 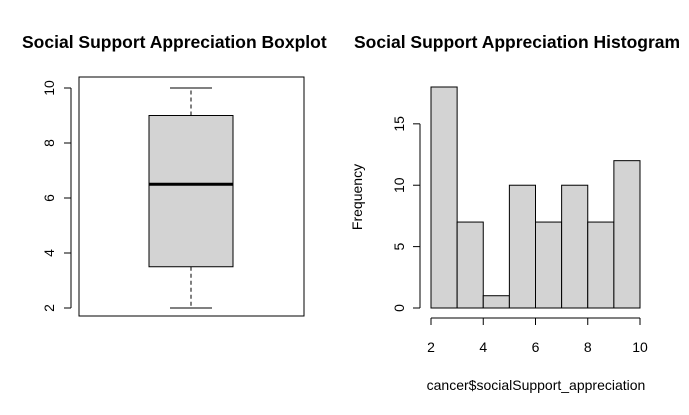 I want to click on histogram-y-axis-label: Frequency, so click(x=357, y=197).